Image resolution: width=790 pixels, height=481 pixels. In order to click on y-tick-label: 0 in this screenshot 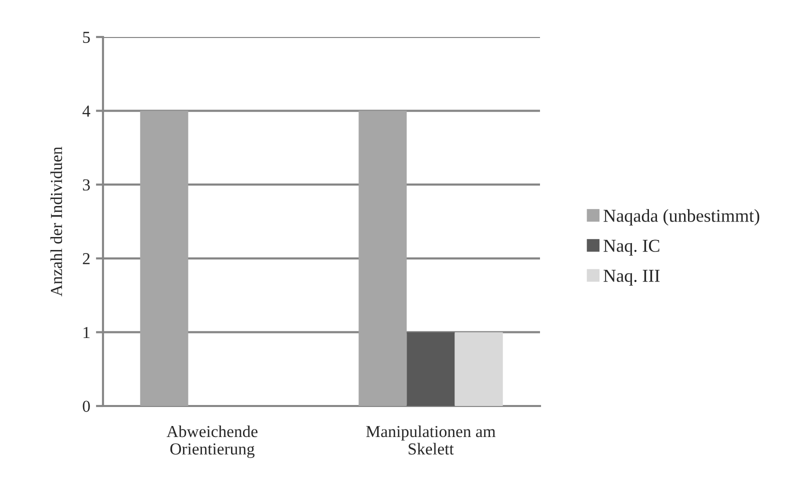, I will do `click(86, 406)`.